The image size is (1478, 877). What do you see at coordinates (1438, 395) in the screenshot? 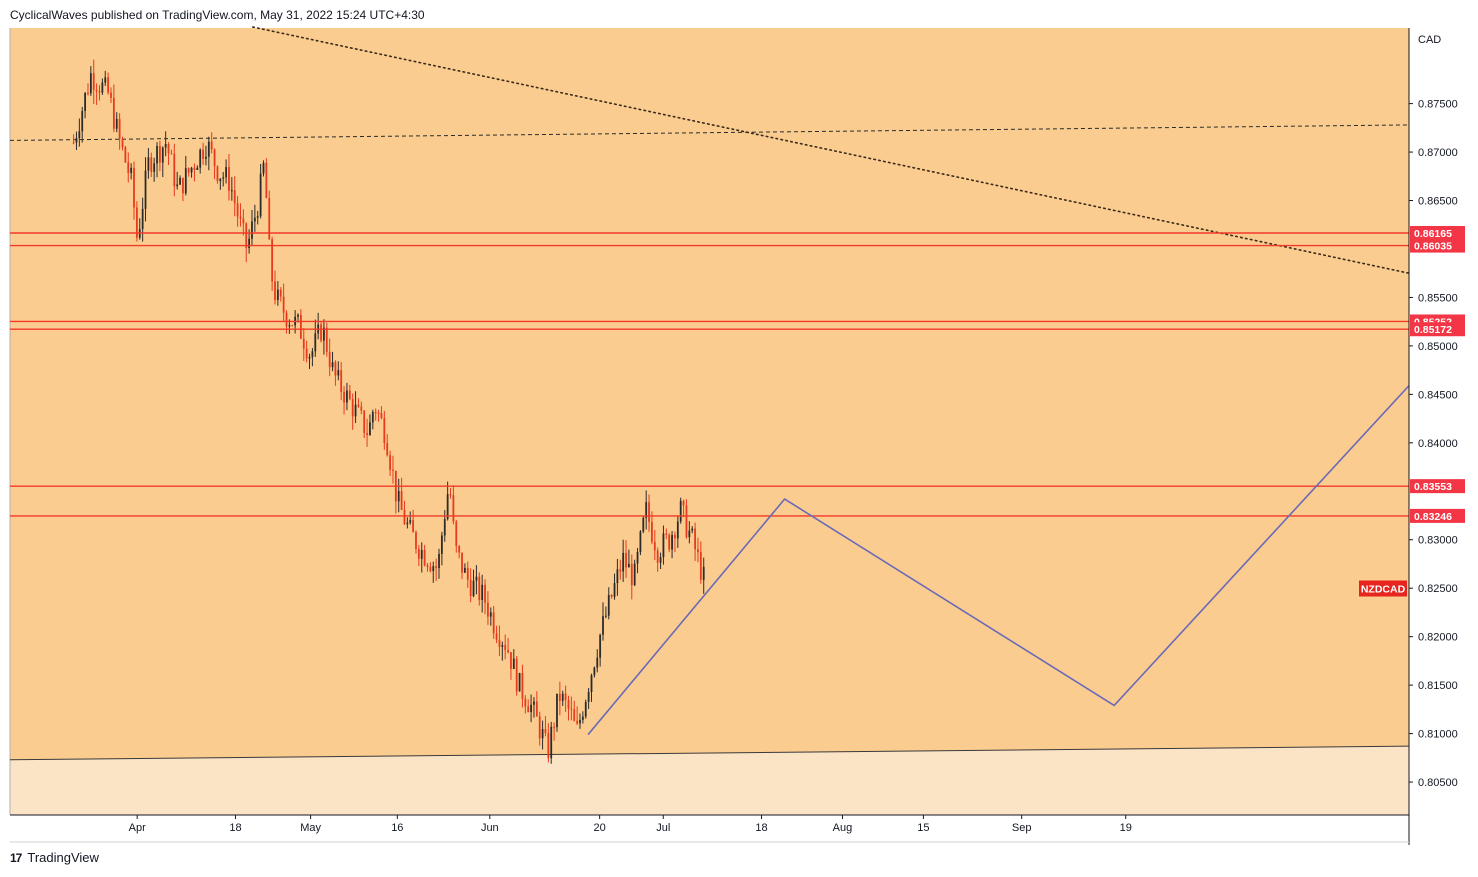
I see `price-tick-label: 0.84500` at bounding box center [1438, 395].